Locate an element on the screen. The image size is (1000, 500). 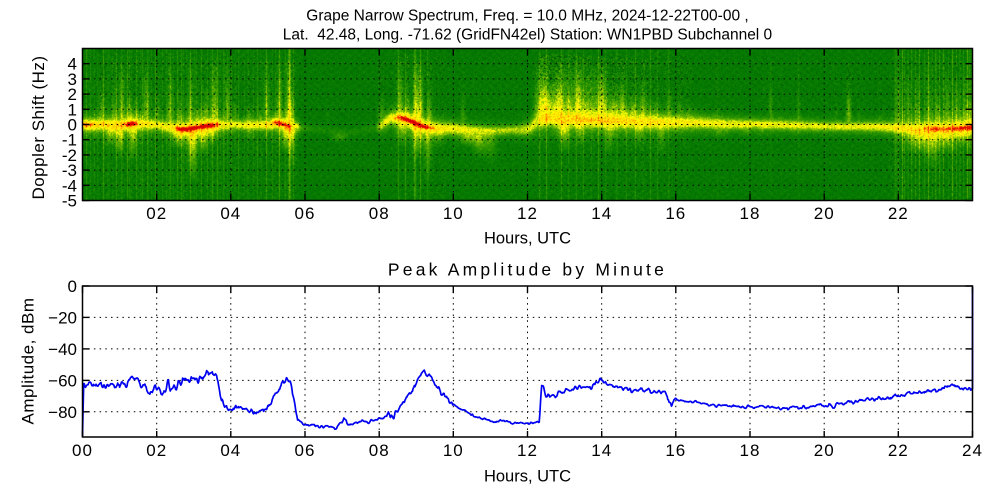
svg-text: 4 is located at coordinates (72, 64).